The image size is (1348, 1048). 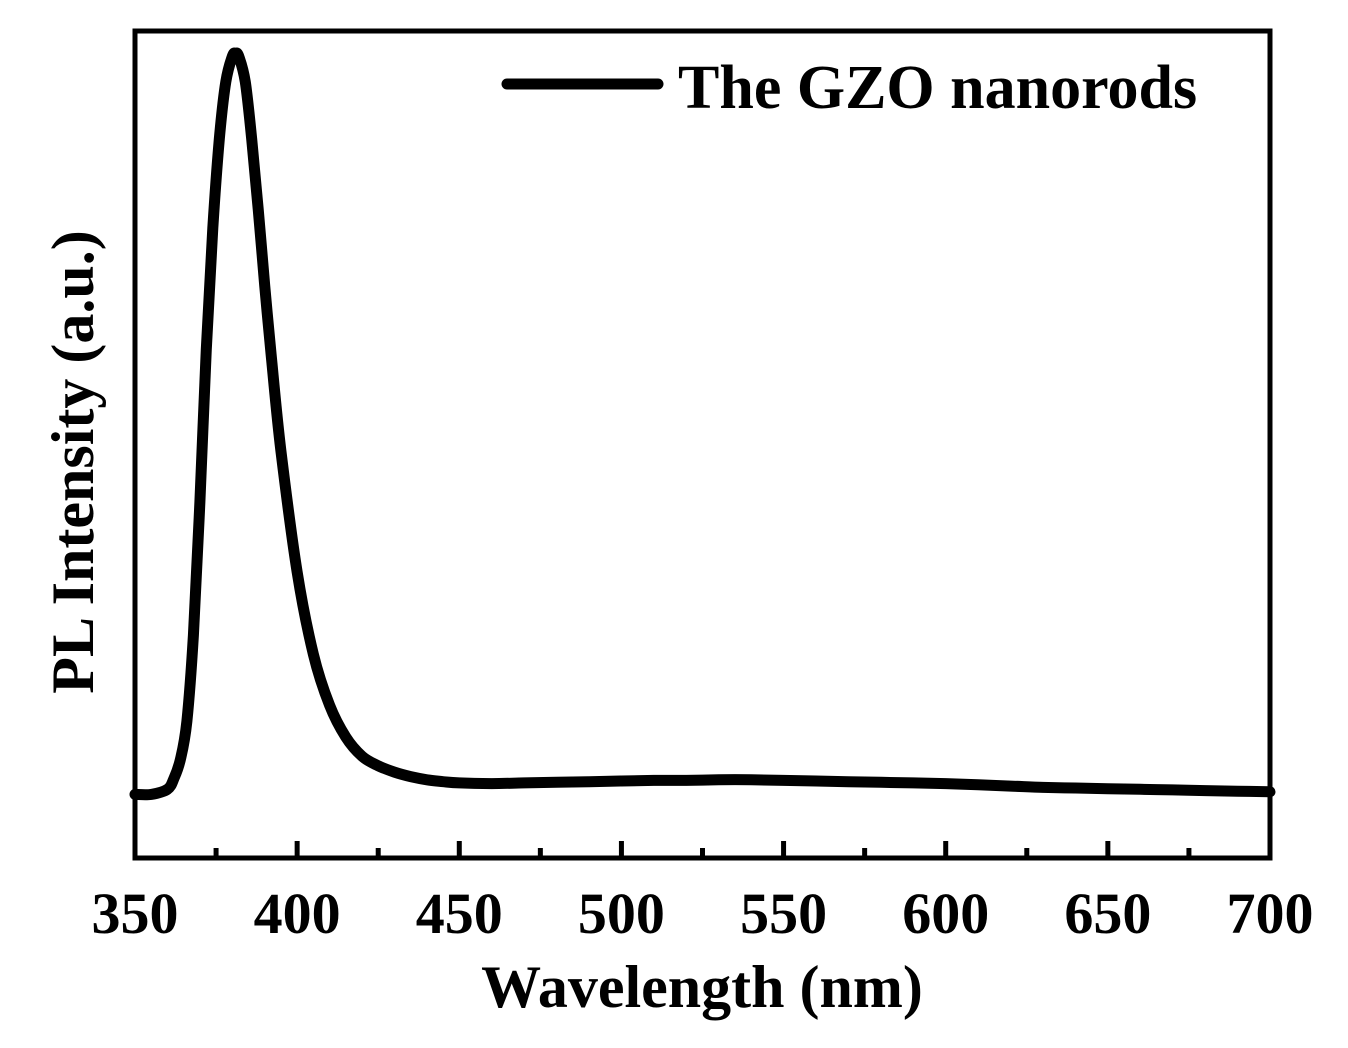 What do you see at coordinates (702, 849) in the screenshot?
I see `x-tick-marks` at bounding box center [702, 849].